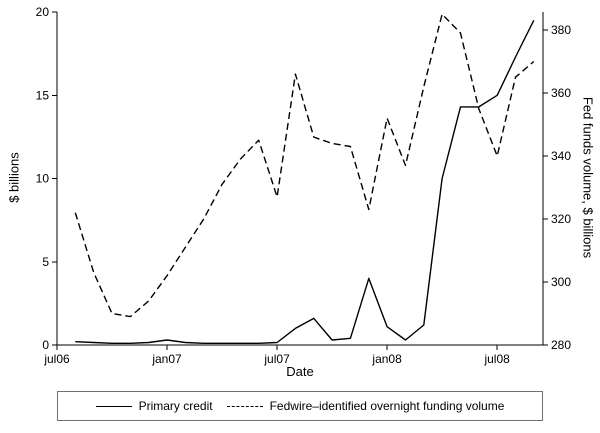 Image resolution: width=600 pixels, height=433 pixels. I want to click on left-tick-label: 10, so click(43, 179).